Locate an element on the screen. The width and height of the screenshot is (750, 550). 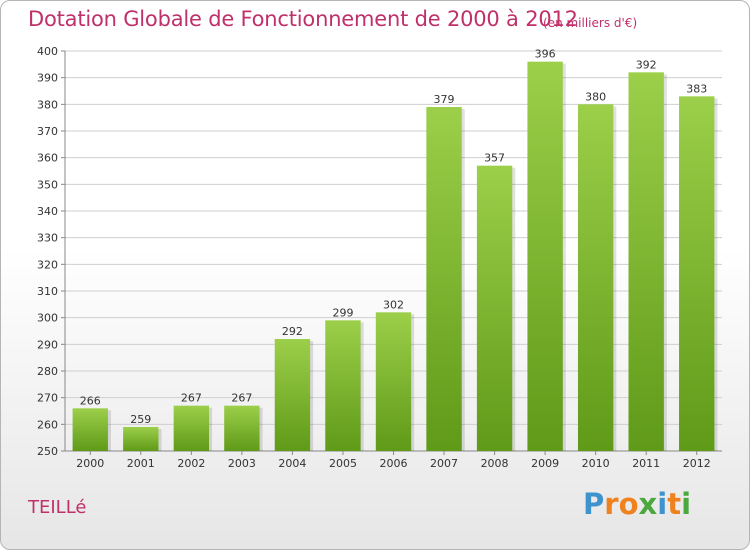
x-tick-label: 2010 is located at coordinates (596, 463).